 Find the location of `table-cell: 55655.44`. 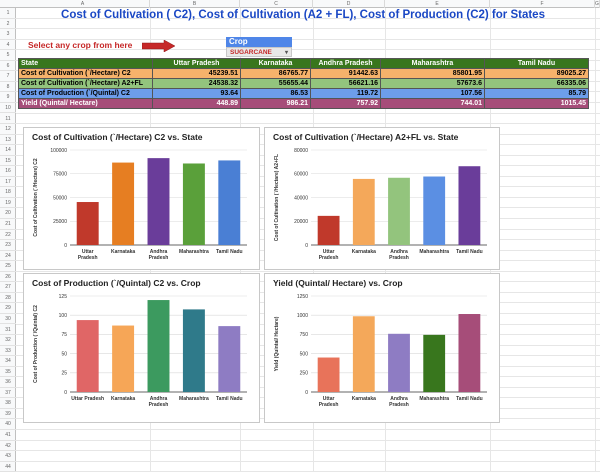

table-cell: 55655.44 is located at coordinates (275, 83).